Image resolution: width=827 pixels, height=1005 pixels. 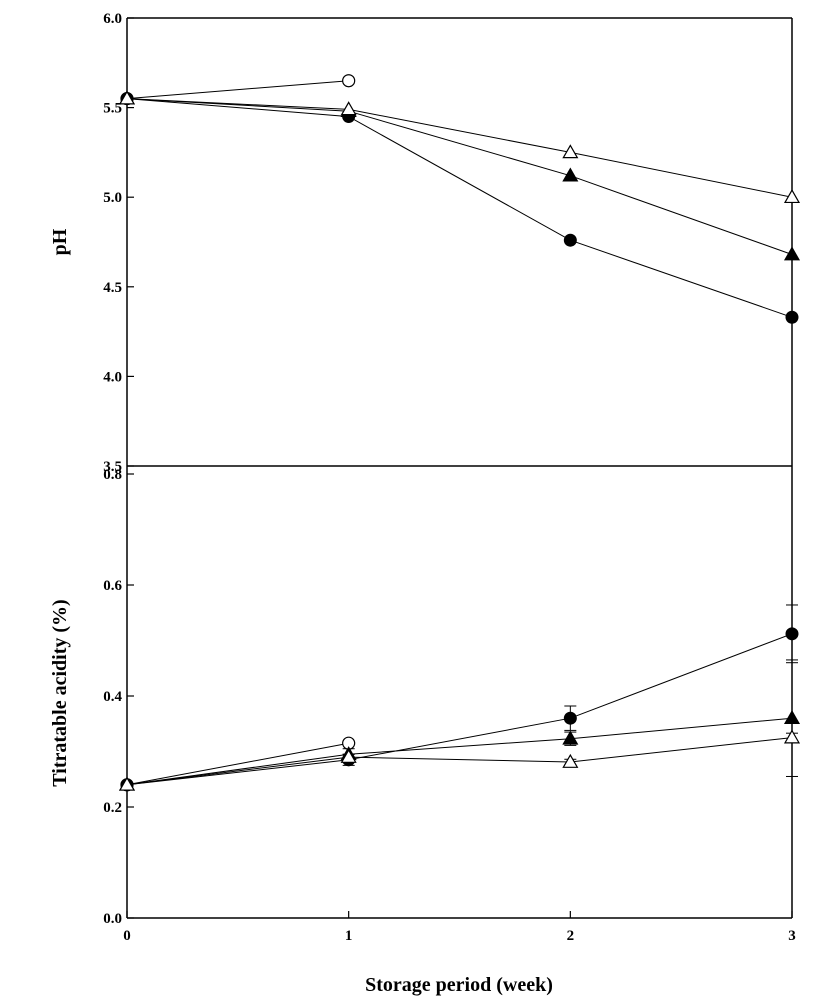 What do you see at coordinates (112, 377) in the screenshot?
I see `ph-y-tick-label: 4.0` at bounding box center [112, 377].